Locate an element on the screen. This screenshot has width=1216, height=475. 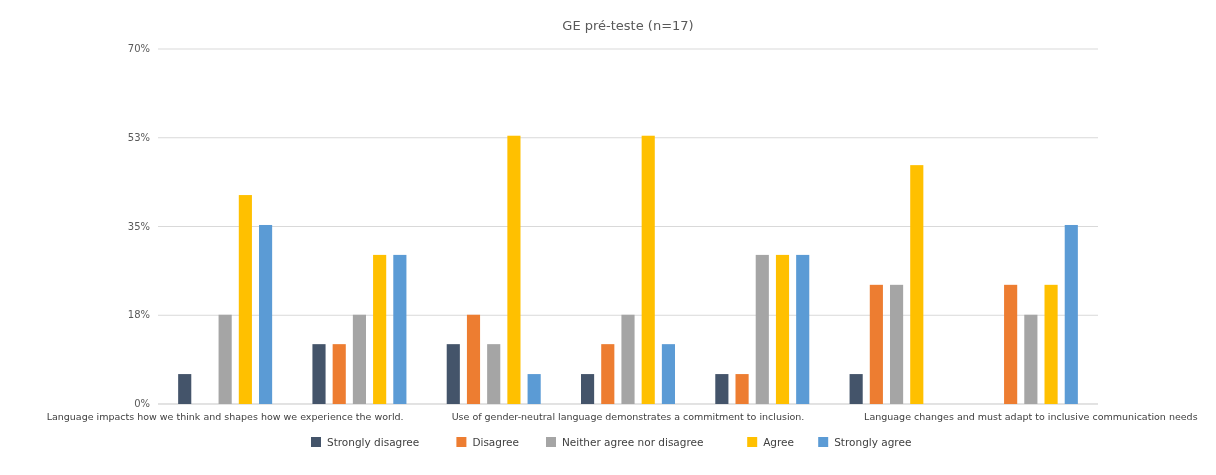
y-tick-label: 18% is located at coordinates (138, 315).